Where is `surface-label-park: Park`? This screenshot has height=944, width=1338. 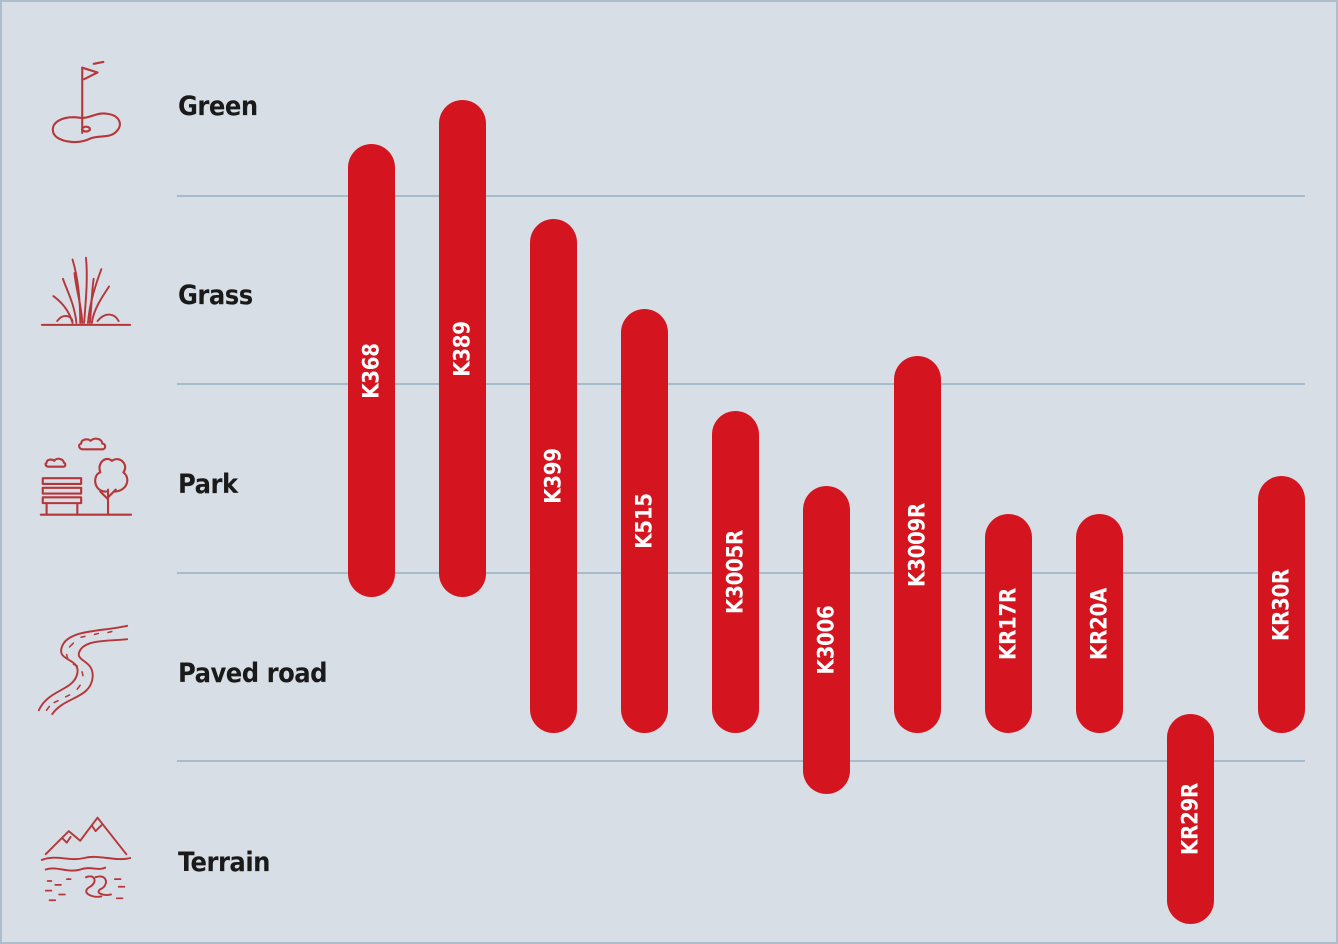
surface-label-park: Park is located at coordinates (208, 484).